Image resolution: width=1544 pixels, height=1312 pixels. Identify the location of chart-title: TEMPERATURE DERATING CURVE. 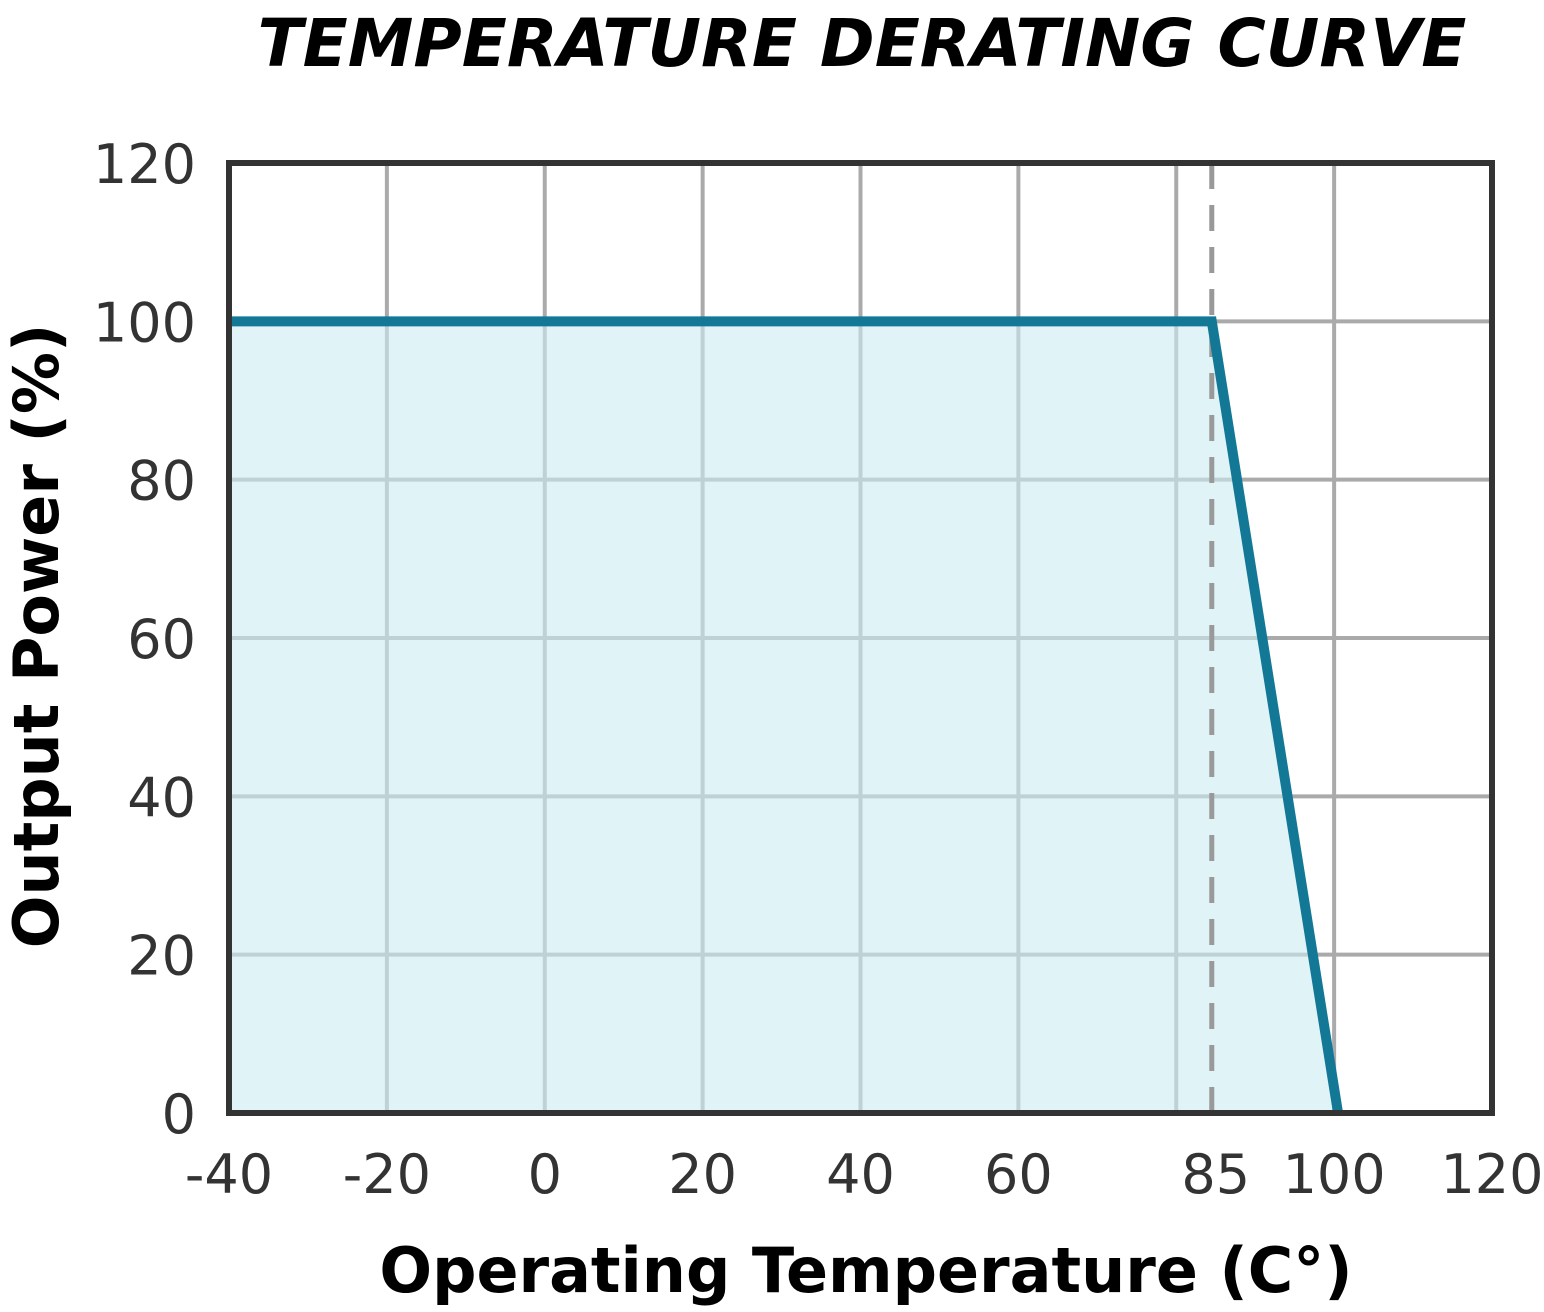
(862, 43).